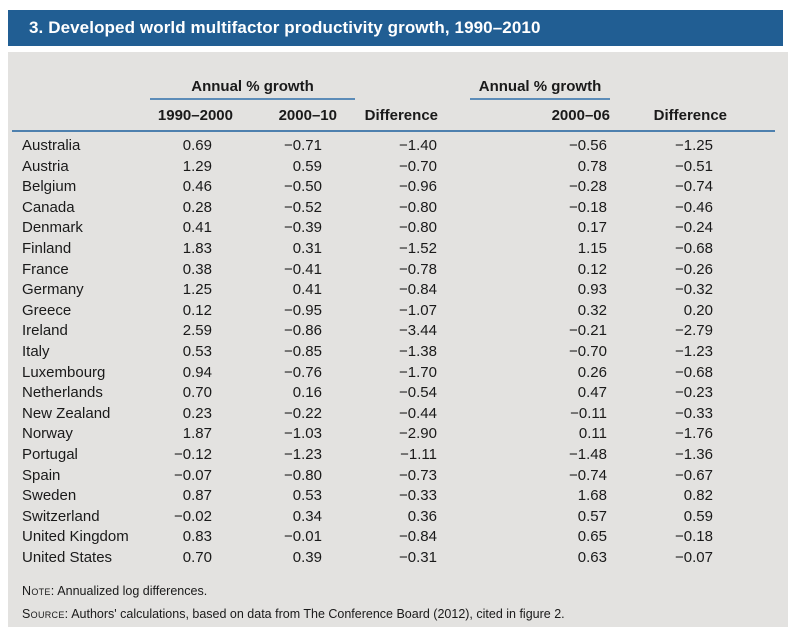 The image size is (790, 637). I want to click on country-cell: Spain, so click(41, 475).